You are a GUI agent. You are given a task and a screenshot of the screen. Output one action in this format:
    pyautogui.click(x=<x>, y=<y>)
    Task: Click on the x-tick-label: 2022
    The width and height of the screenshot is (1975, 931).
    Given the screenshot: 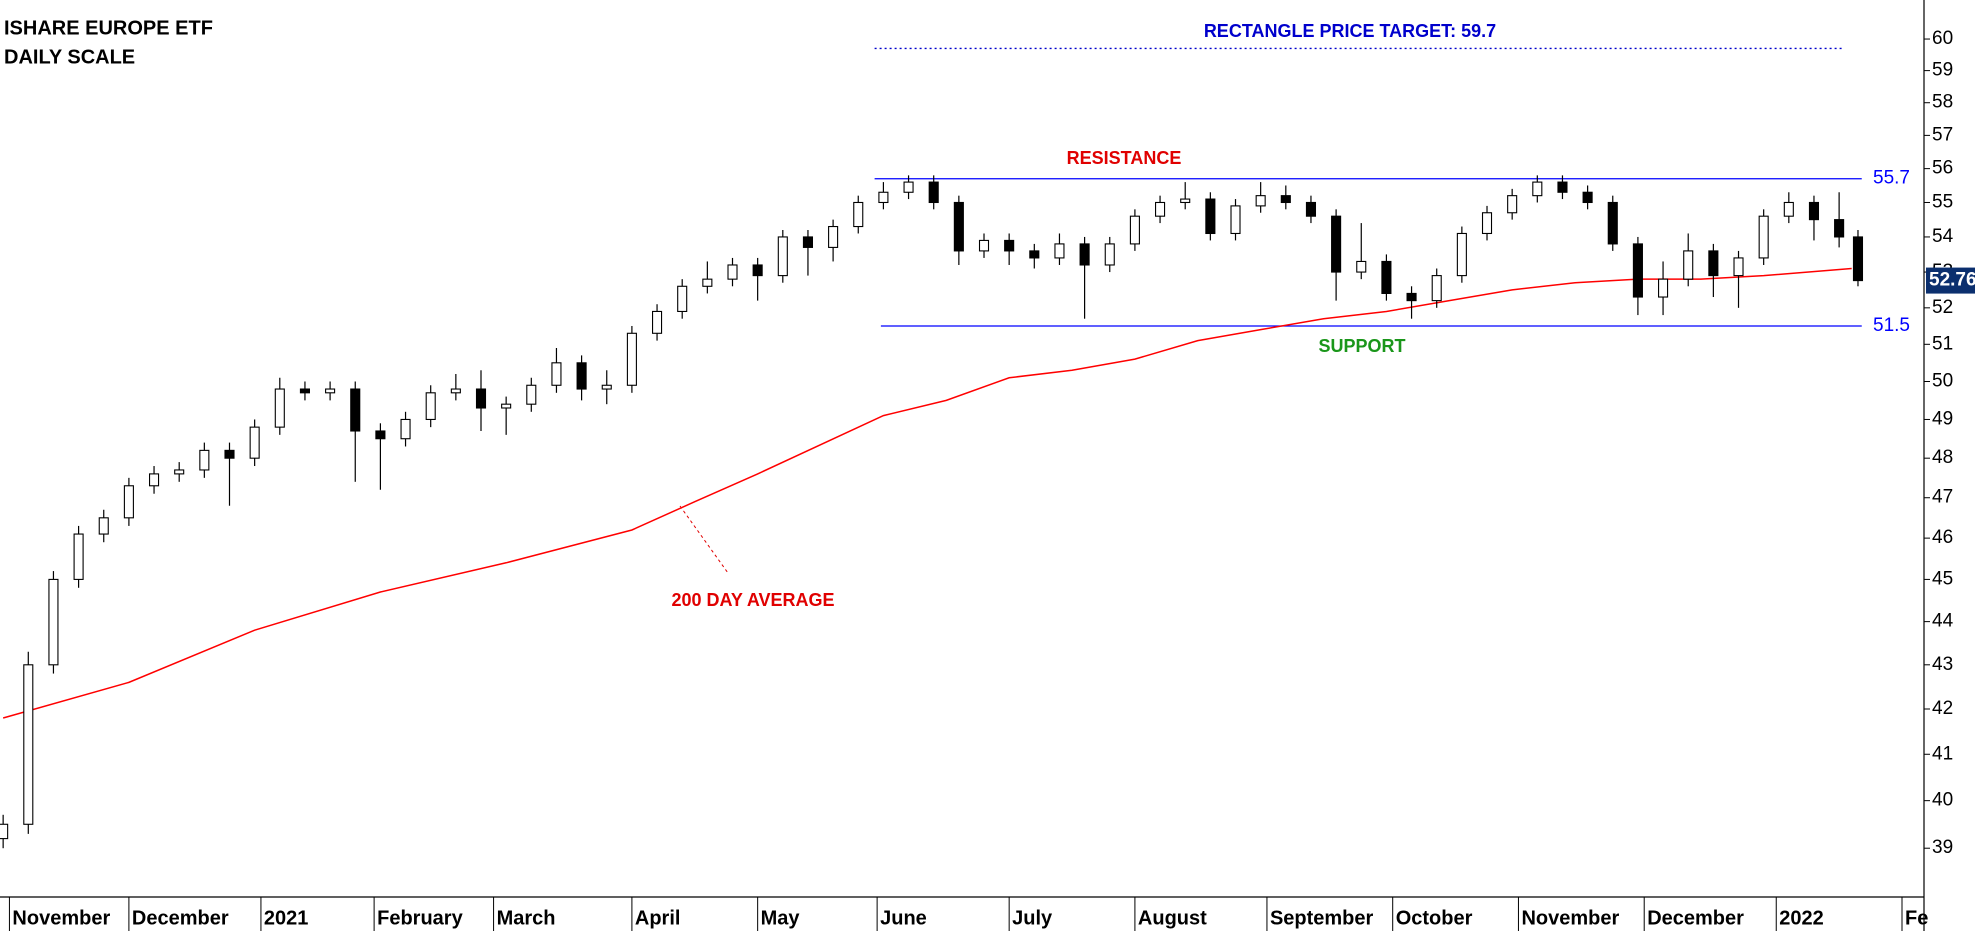 What is the action you would take?
    pyautogui.click(x=1801, y=918)
    